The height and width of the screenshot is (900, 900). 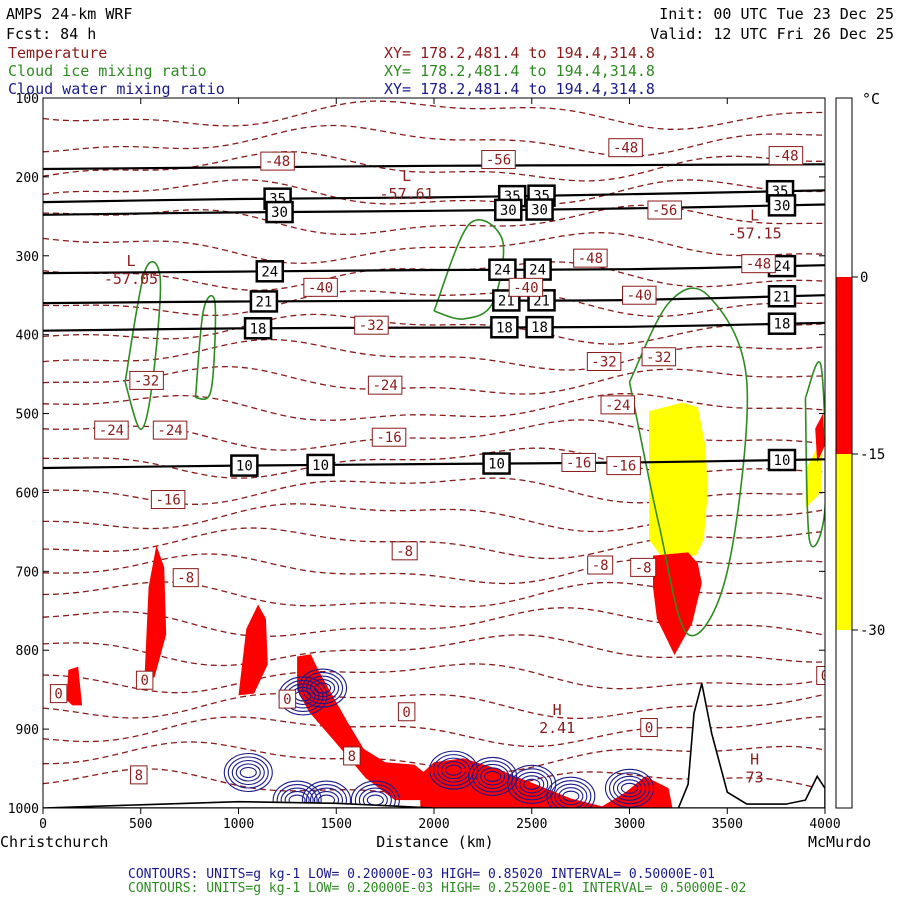 What do you see at coordinates (844, 453) in the screenshot?
I see `colorbar-outline` at bounding box center [844, 453].